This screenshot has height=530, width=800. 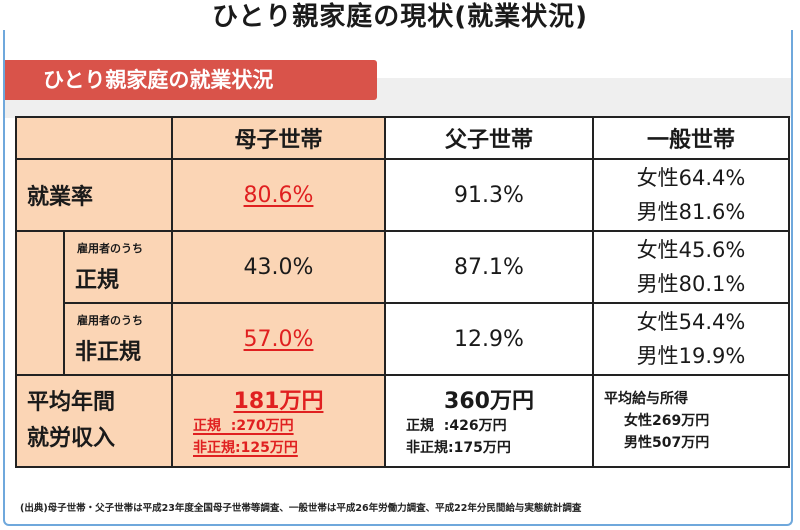 I want to click on mother-employment-rate-value: 80.6%, so click(x=278, y=195).